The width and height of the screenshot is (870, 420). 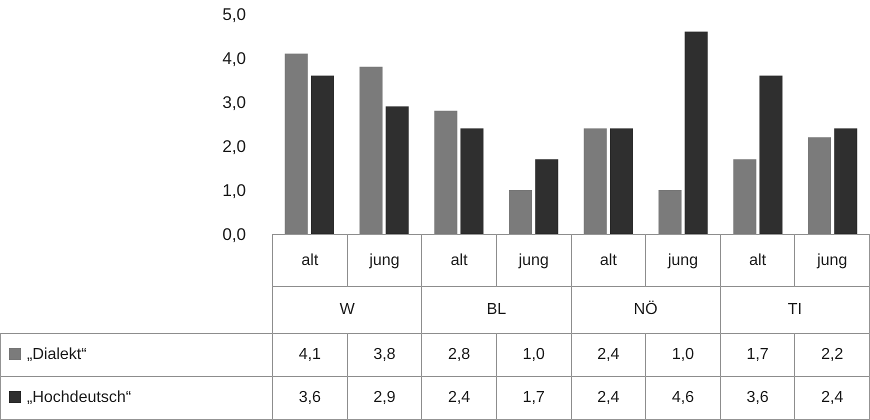 What do you see at coordinates (136, 398) in the screenshot?
I see `legend-label: „Hochdeutsch“` at bounding box center [136, 398].